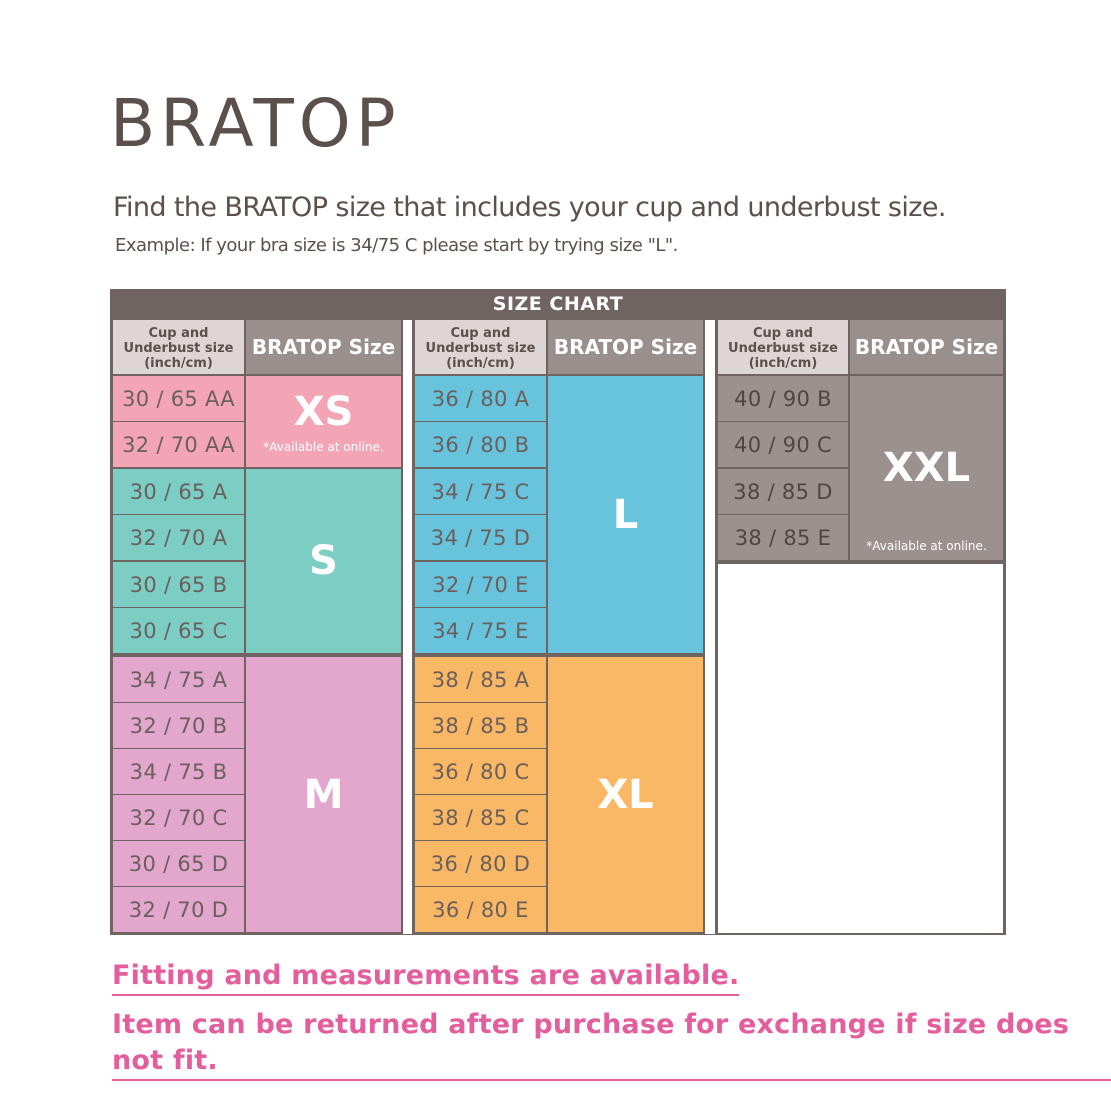  What do you see at coordinates (783, 347) in the screenshot?
I see `cup-header-3: Cup and Underbust size (inch/cm)` at bounding box center [783, 347].